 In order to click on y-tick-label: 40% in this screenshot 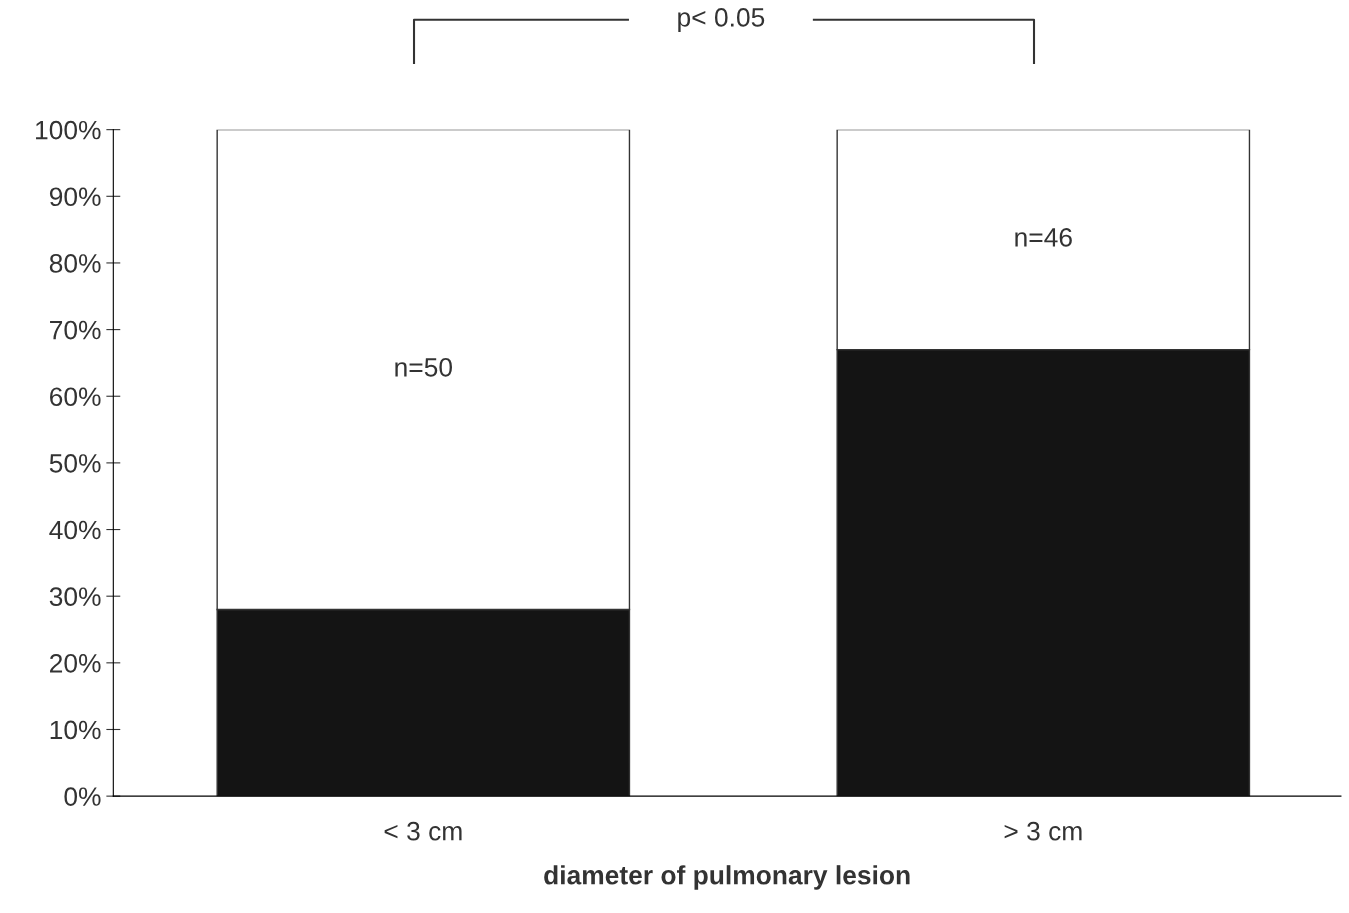, I will do `click(75, 530)`.